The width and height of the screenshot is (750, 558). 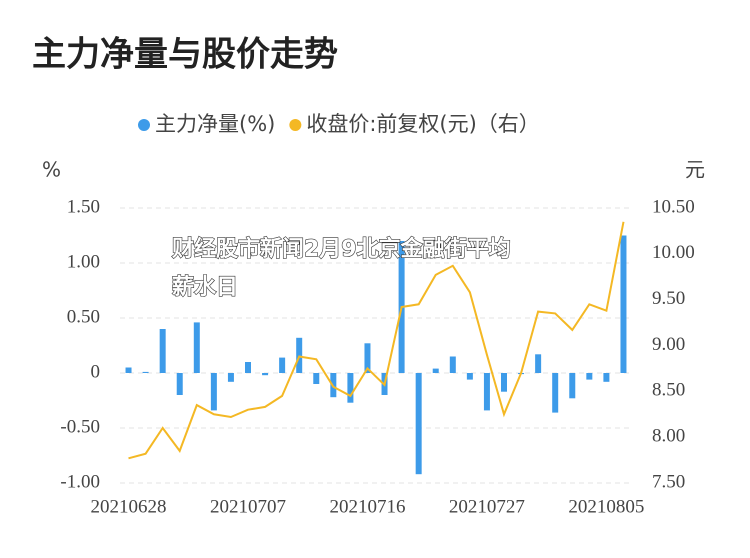 I want to click on y-tick-label: 0, so click(x=96, y=371).